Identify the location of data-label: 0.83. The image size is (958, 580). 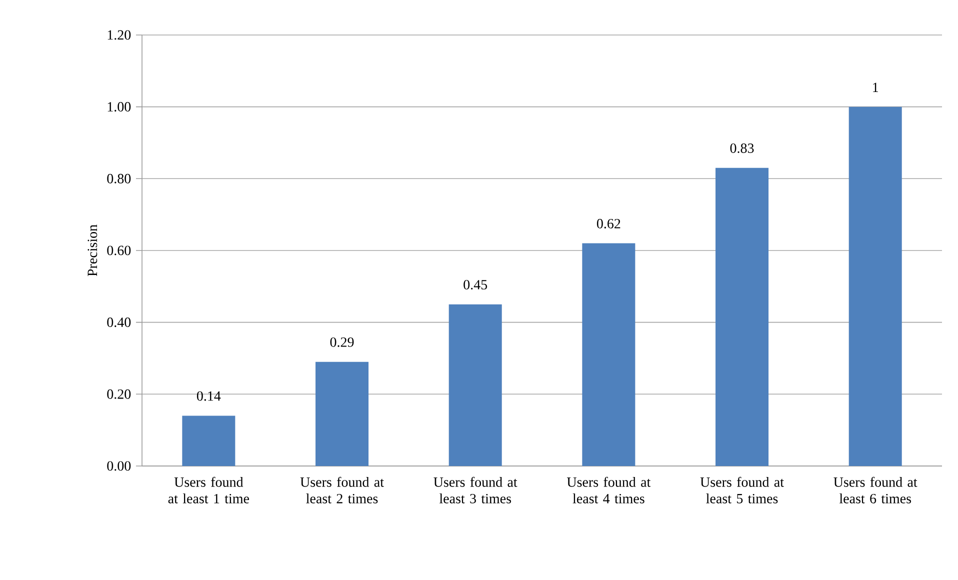
(742, 149).